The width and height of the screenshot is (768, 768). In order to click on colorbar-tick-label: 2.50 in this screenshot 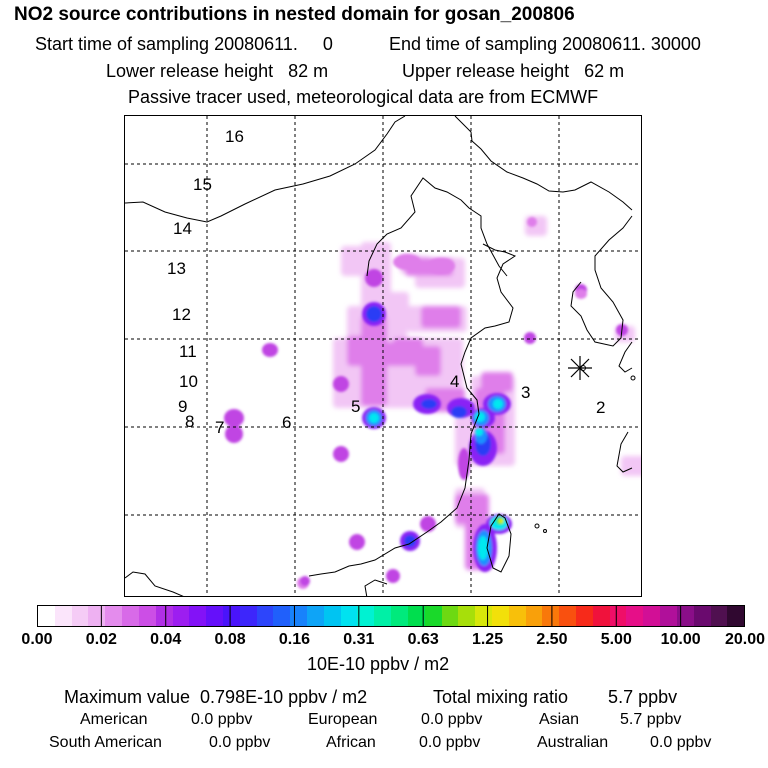, I will do `click(552, 639)`.